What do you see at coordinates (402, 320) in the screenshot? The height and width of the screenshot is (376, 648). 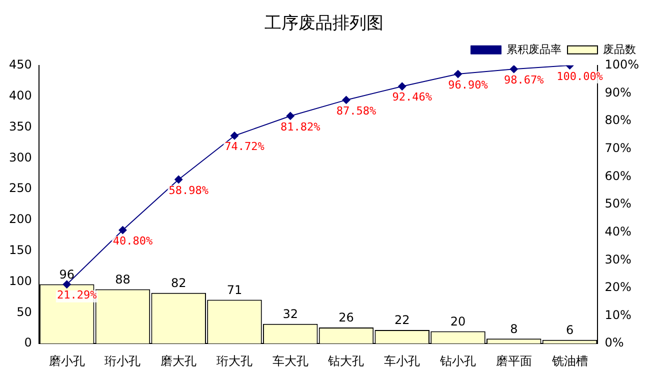 I see `data-label: 22` at bounding box center [402, 320].